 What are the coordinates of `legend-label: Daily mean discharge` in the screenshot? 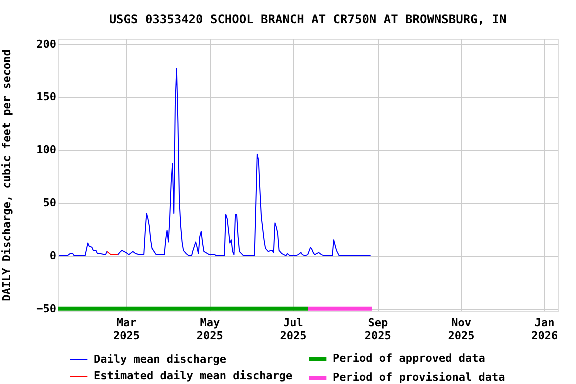 It's located at (160, 359).